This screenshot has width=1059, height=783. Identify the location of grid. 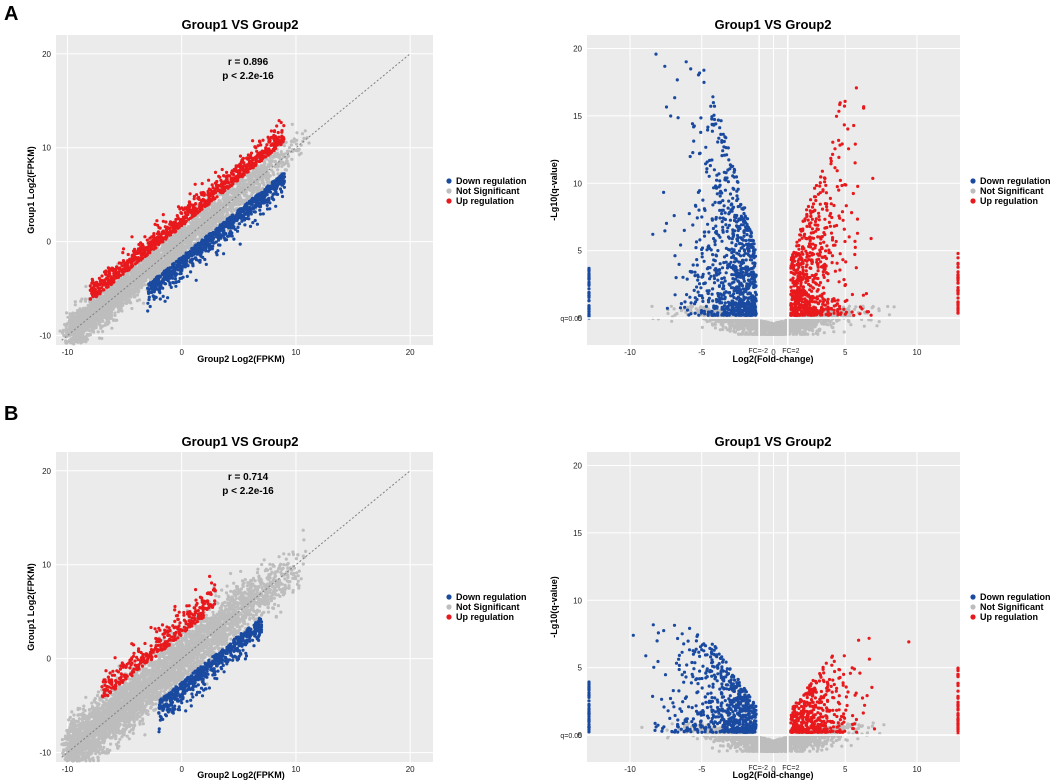
(244, 190).